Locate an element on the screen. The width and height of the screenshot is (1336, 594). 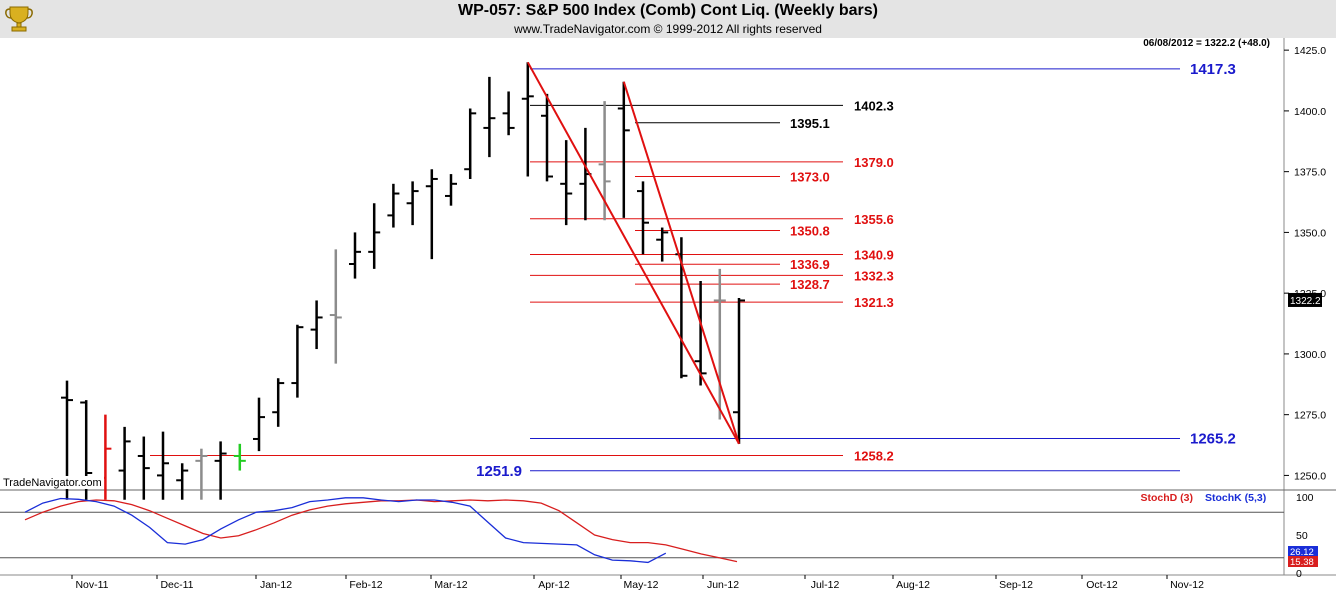
y-tick-label: 1400.0 is located at coordinates (1310, 112).